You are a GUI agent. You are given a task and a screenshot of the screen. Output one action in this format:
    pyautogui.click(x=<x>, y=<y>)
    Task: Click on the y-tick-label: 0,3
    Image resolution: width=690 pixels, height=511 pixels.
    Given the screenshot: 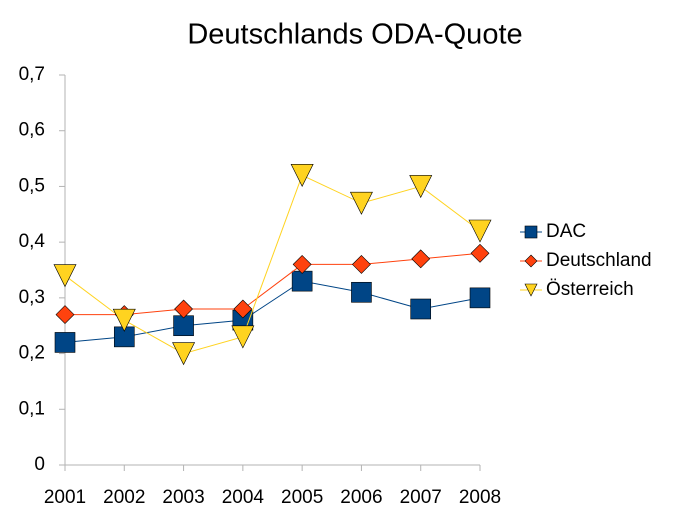 What is the action you would take?
    pyautogui.click(x=32, y=297)
    